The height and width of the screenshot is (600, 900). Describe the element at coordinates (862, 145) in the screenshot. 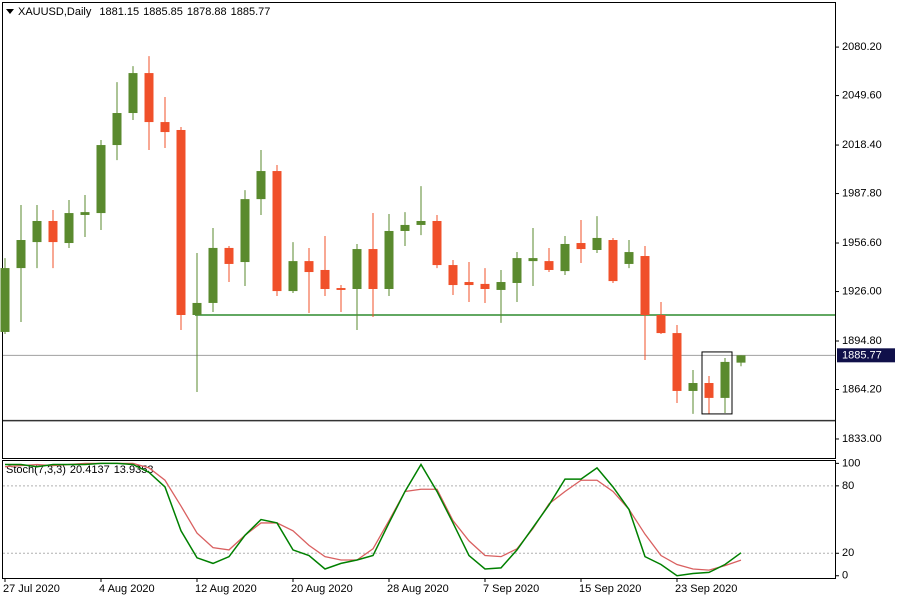

I see `y-tick-label: 2018.40` at that location.